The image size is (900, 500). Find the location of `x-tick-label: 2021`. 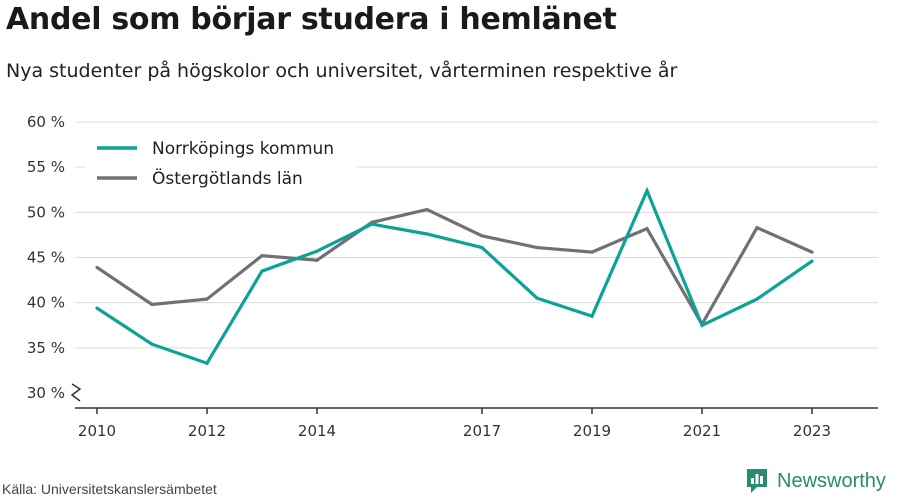

x-tick-label: 2021 is located at coordinates (702, 431).